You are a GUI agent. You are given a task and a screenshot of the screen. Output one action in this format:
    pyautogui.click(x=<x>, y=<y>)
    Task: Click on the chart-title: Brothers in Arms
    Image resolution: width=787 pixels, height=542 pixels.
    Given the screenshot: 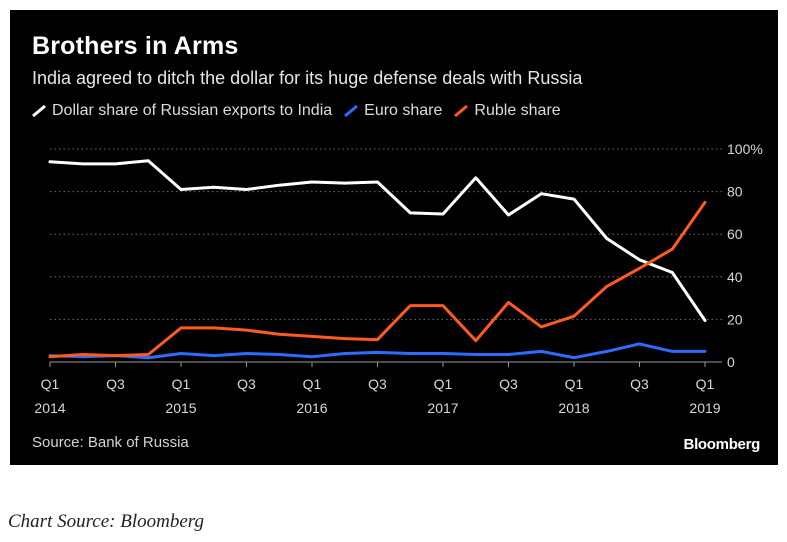 What is the action you would take?
    pyautogui.click(x=135, y=46)
    